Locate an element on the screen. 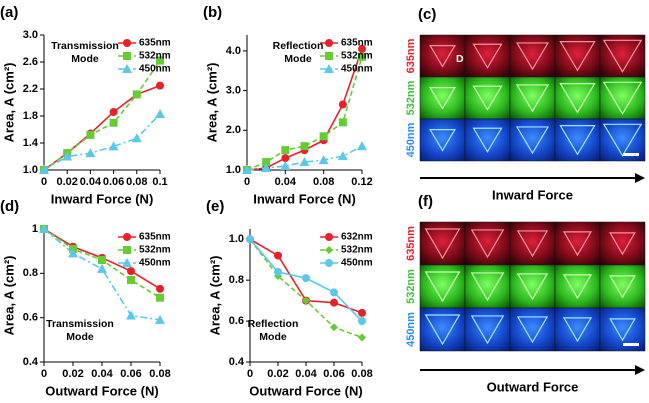 This screenshot has height=403, width=649. y-tick-label: 0.4 is located at coordinates (237, 362).